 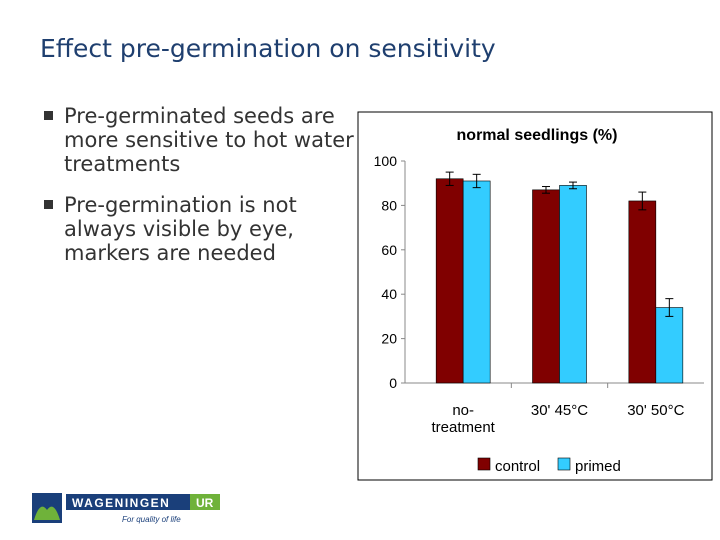 I want to click on legend-label: primed, so click(x=598, y=466).